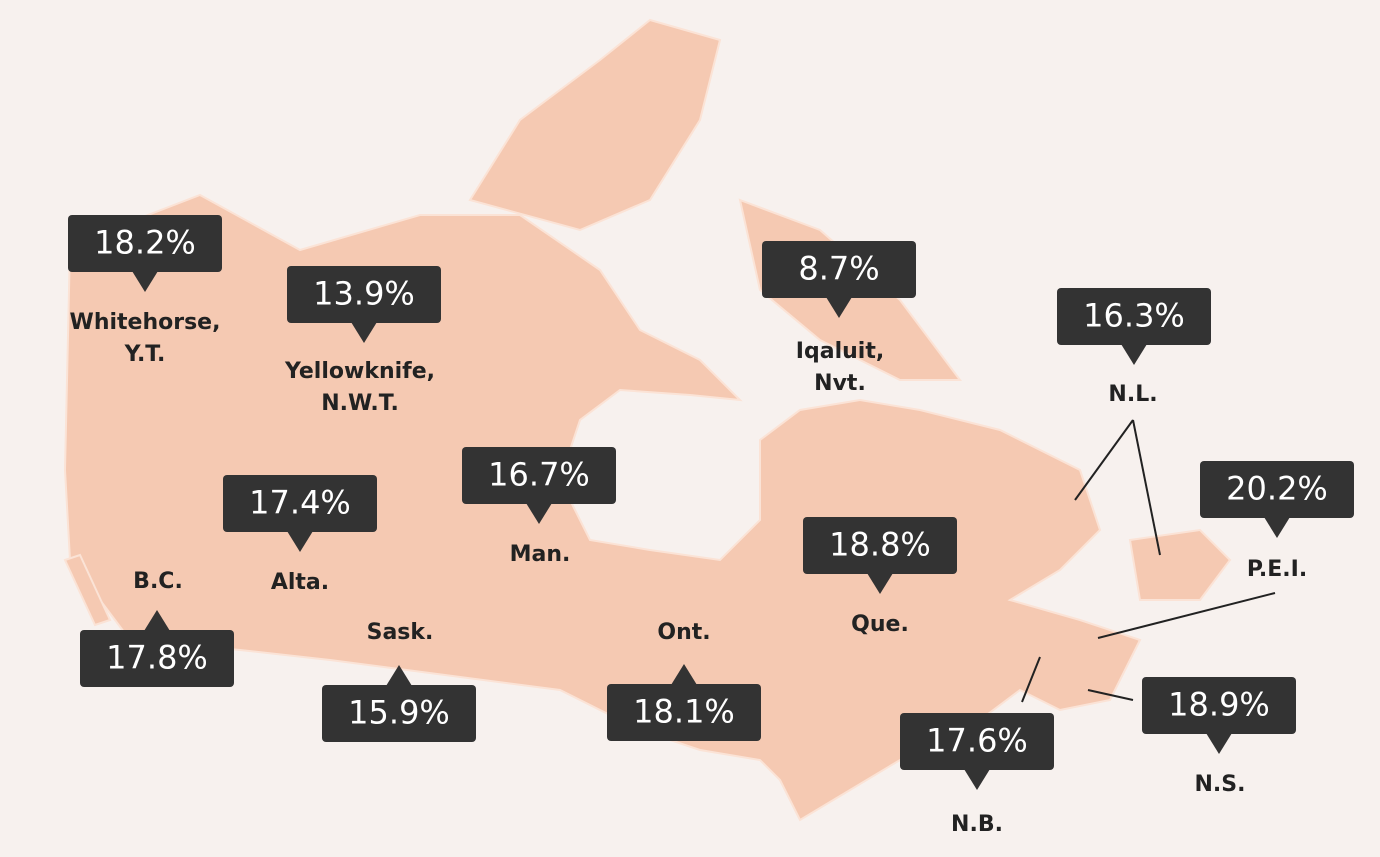 The image size is (1380, 857). What do you see at coordinates (840, 351) in the screenshot?
I see `region-name: Iqaluit,` at bounding box center [840, 351].